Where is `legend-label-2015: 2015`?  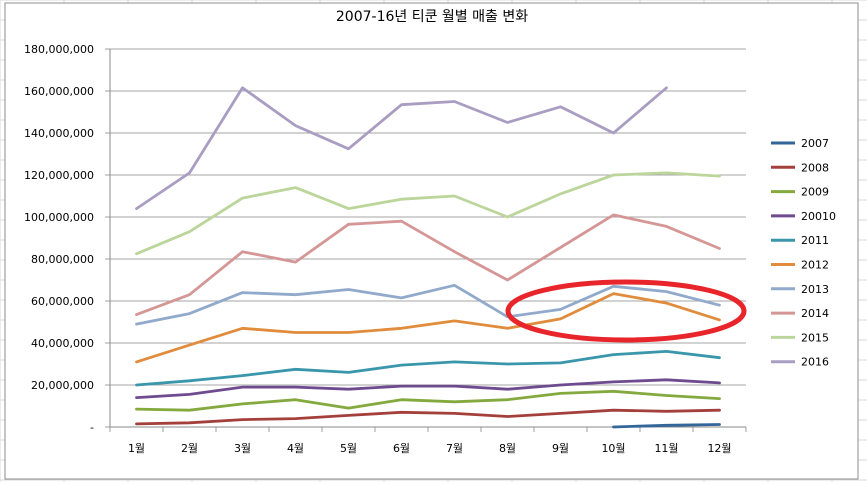 legend-label-2015: 2015 is located at coordinates (815, 337).